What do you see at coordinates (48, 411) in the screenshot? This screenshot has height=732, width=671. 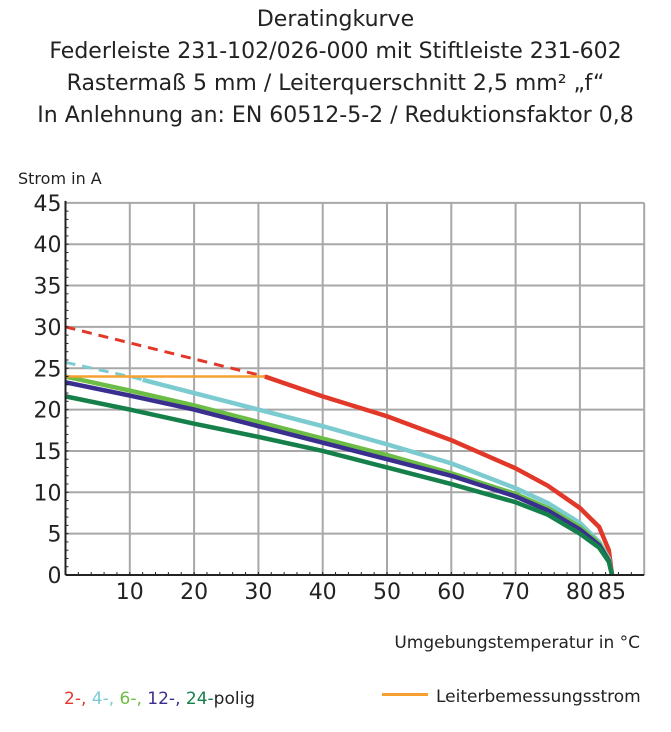 I see `y-tick-label: 20` at bounding box center [48, 411].